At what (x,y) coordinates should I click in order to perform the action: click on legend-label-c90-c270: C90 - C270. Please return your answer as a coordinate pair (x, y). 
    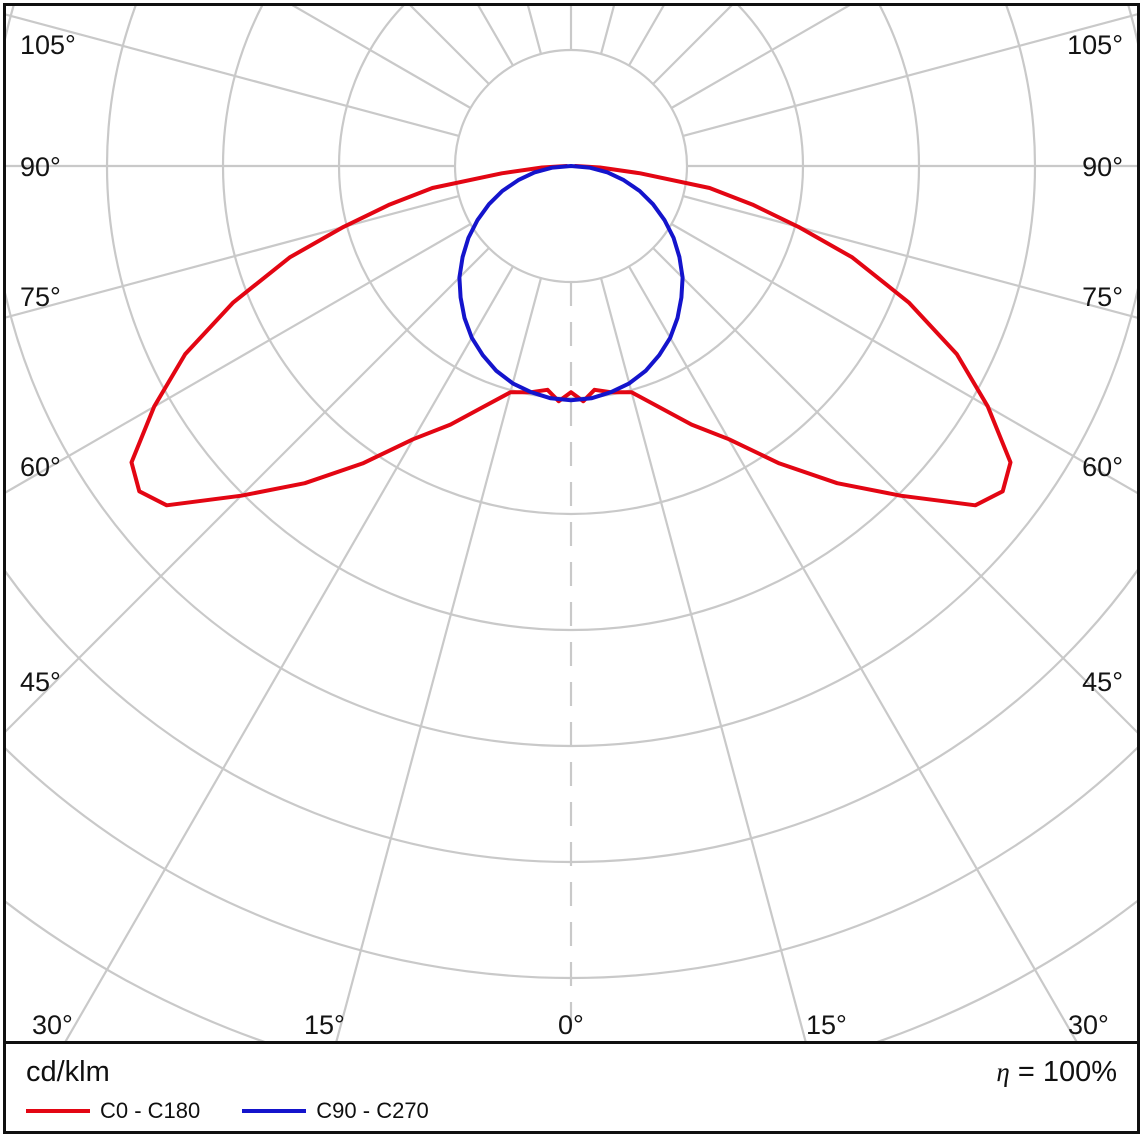
    Looking at the image, I should click on (372, 1110).